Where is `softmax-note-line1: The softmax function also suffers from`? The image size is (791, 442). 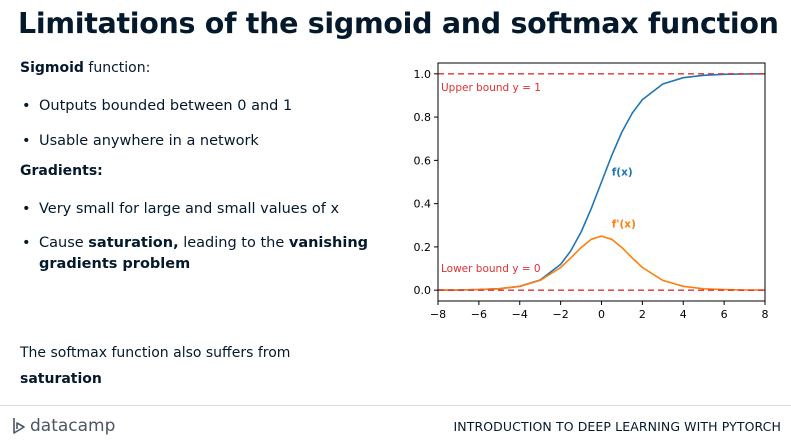
softmax-note-line1: The softmax function also suffers from is located at coordinates (155, 353).